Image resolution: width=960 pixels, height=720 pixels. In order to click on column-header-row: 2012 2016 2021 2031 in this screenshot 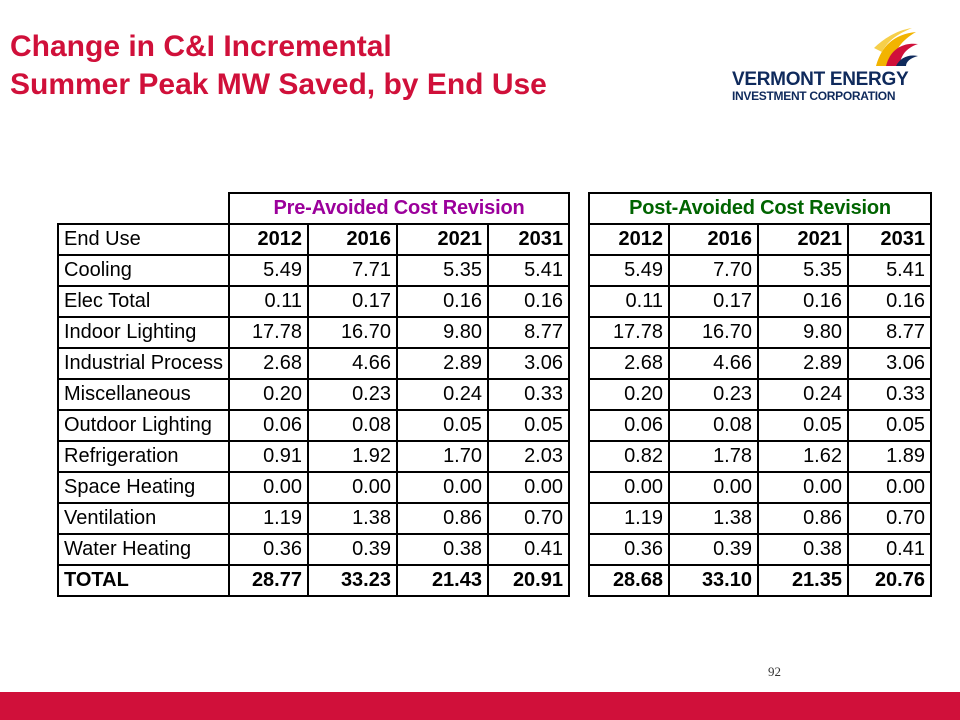, I will do `click(760, 239)`.